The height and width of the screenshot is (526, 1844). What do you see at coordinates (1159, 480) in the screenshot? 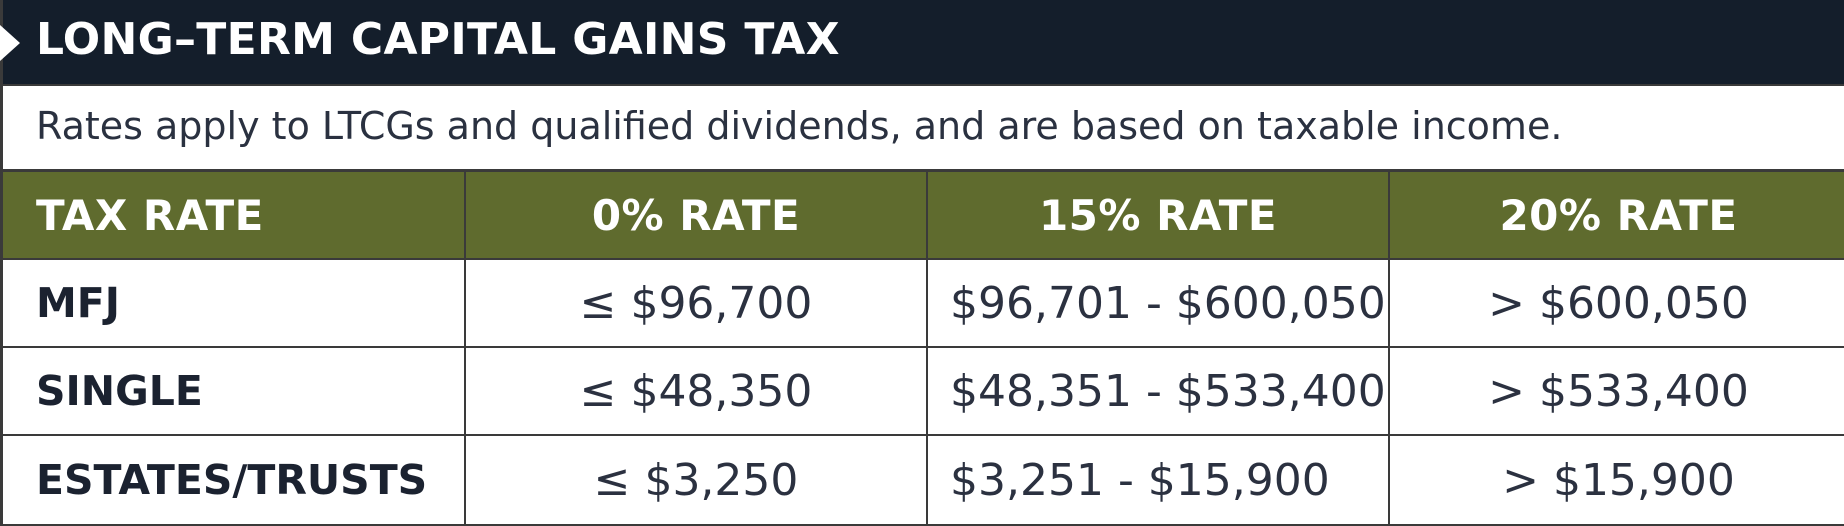
I see `cell-15-rate: $3,251 - $15,900` at bounding box center [1159, 480].